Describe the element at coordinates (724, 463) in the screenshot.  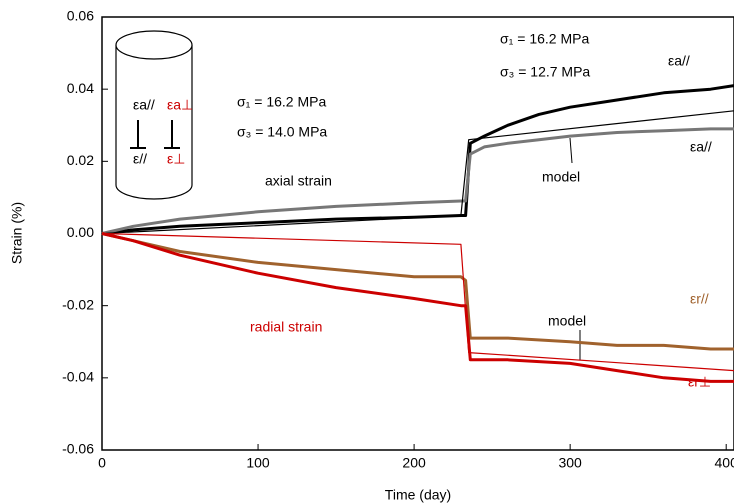
I see `x-tick-label: 400` at that location.